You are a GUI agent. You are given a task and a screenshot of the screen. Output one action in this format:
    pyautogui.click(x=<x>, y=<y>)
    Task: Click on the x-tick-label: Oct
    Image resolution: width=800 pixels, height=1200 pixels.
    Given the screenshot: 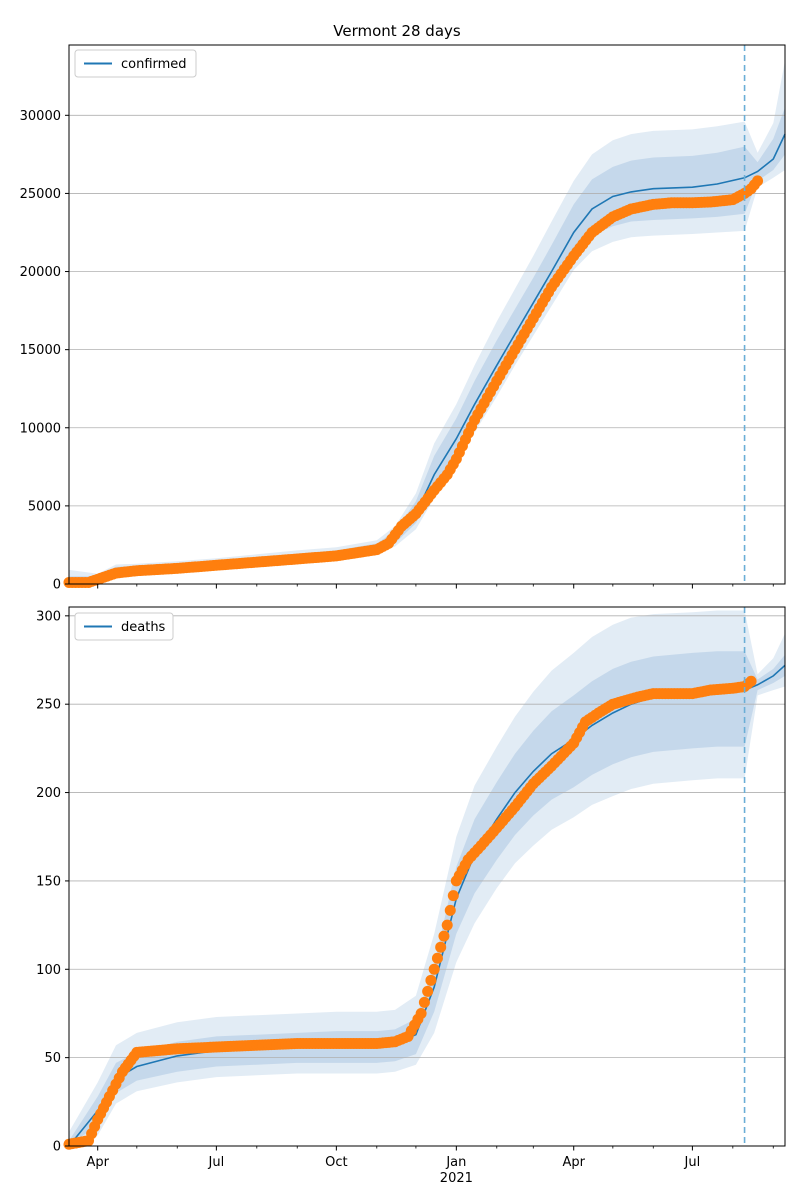 What is the action you would take?
    pyautogui.click(x=336, y=1162)
    